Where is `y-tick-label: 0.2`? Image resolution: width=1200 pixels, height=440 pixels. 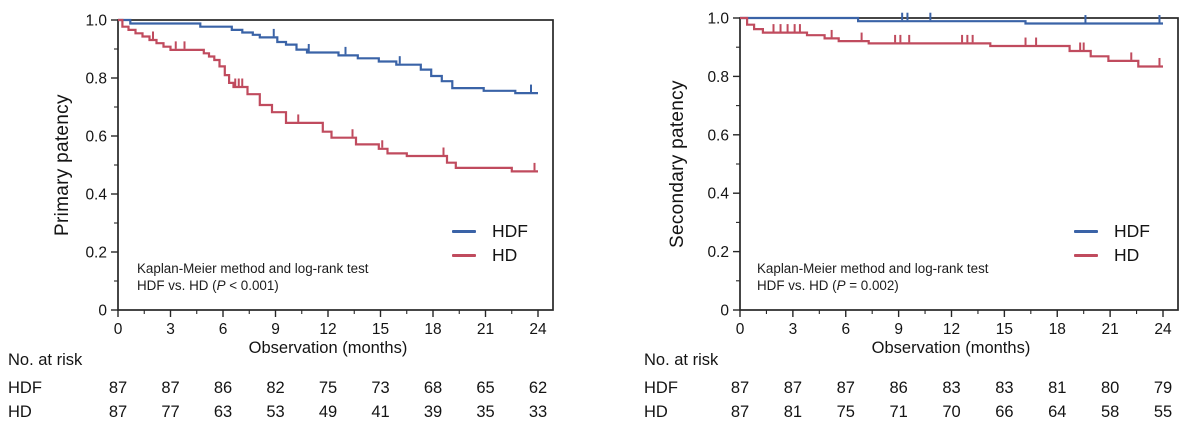 y-tick-label: 0.2 is located at coordinates (96, 253).